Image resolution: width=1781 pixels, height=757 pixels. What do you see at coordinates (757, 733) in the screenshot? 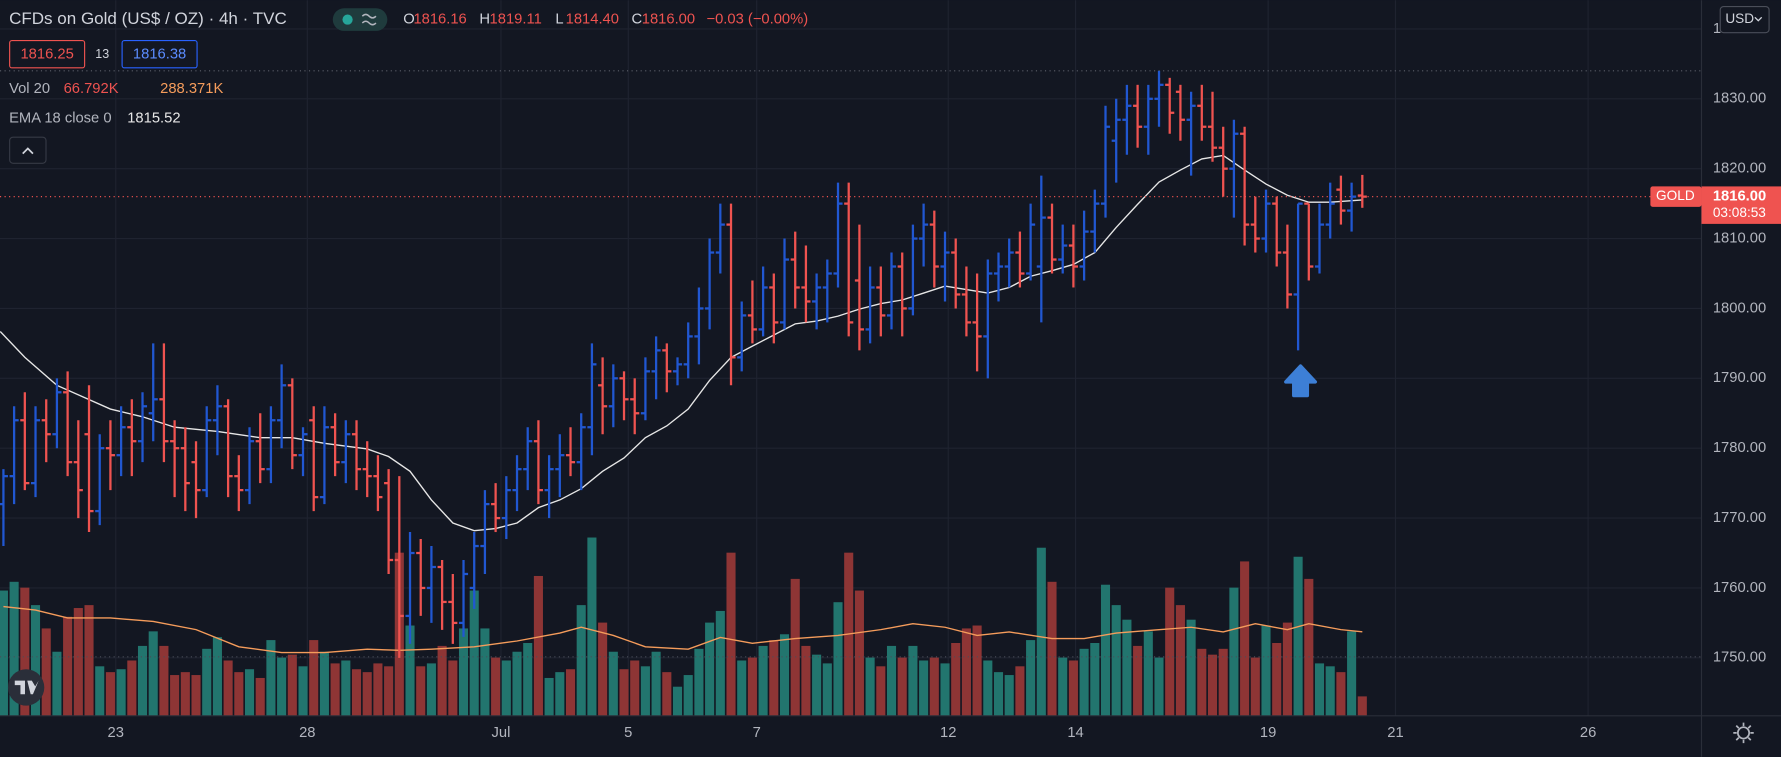
I see `x-tick-label: 7` at bounding box center [757, 733].